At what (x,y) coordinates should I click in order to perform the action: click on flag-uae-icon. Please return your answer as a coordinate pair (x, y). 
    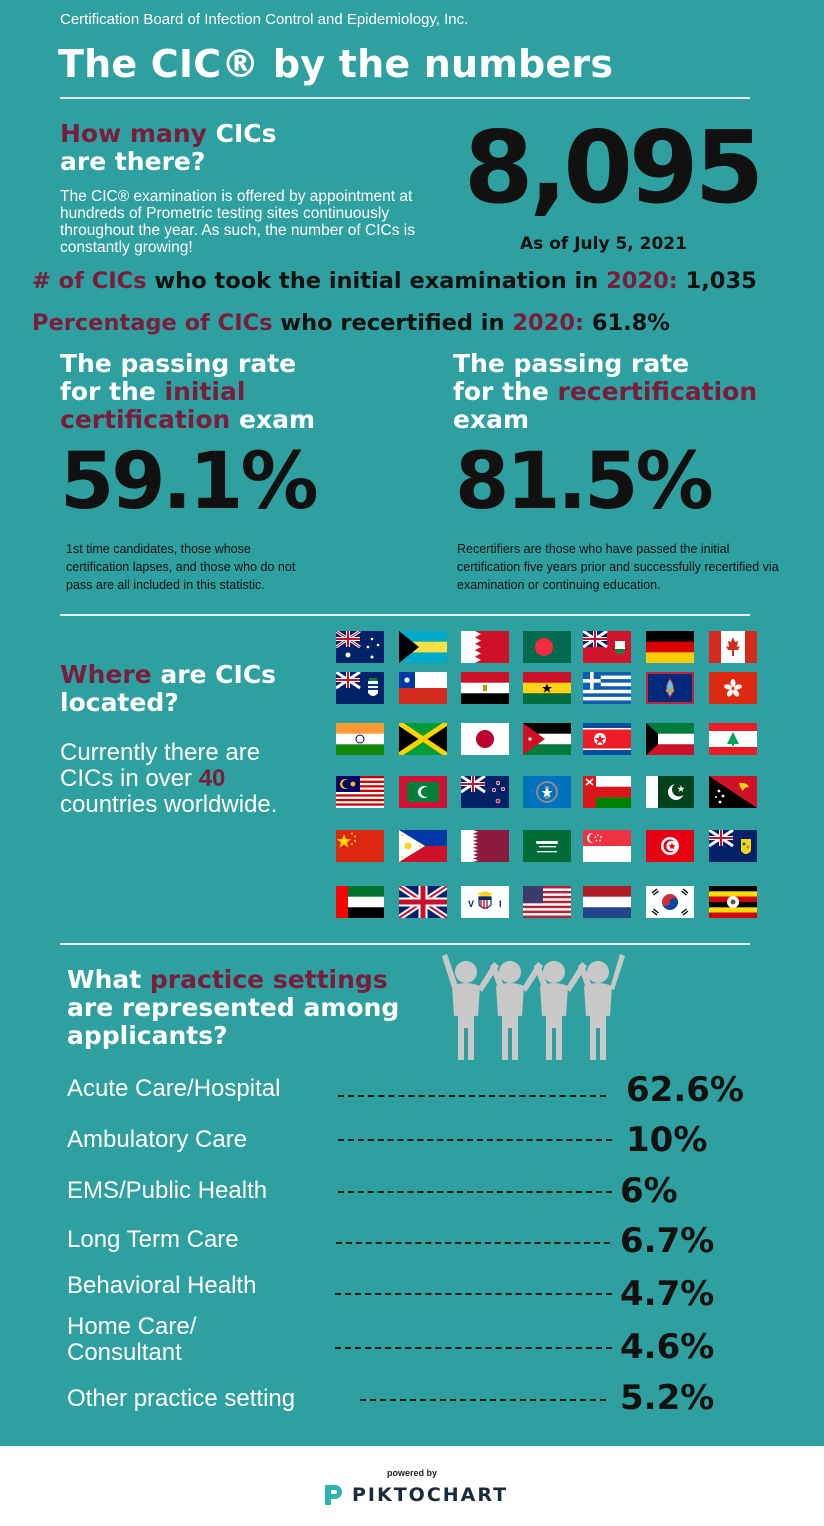
    Looking at the image, I should click on (360, 902).